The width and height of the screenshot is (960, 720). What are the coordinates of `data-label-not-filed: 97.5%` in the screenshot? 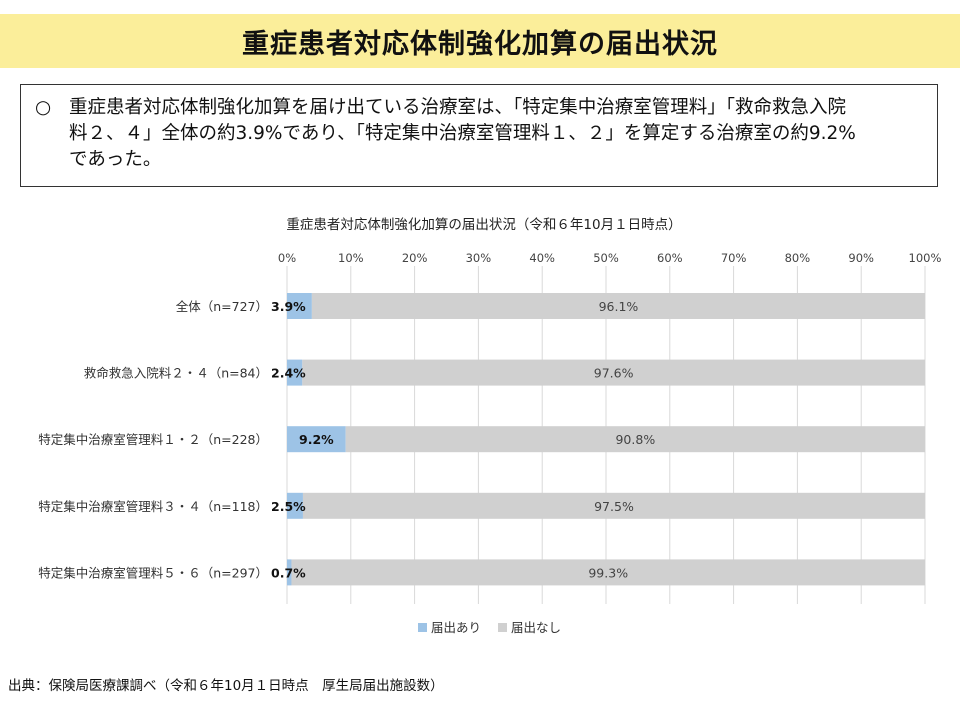 It's located at (614, 506).